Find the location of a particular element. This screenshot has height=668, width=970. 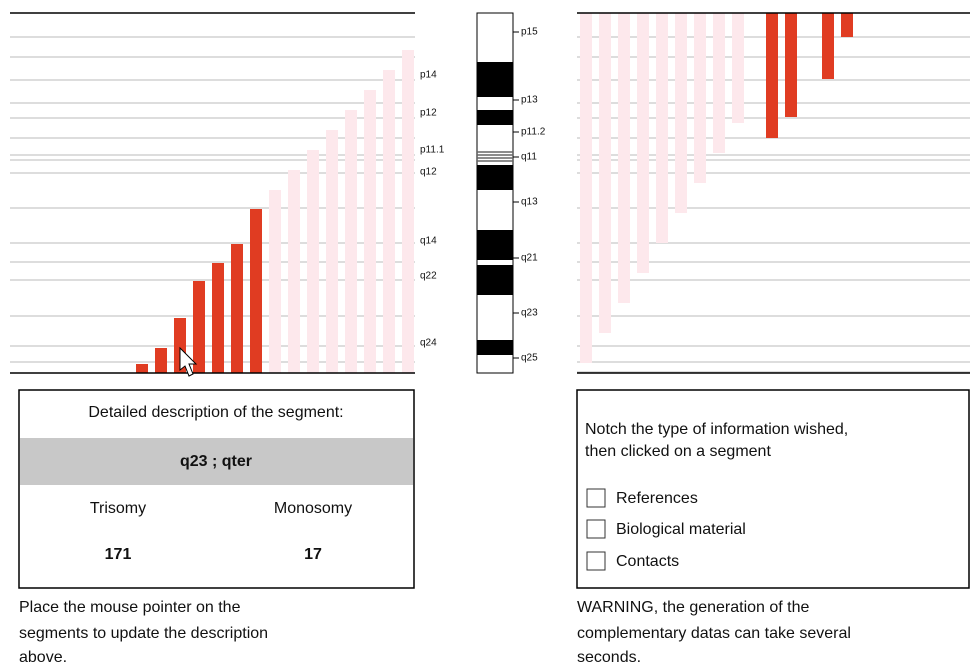

mouse-cursor is located at coordinates (188, 361).